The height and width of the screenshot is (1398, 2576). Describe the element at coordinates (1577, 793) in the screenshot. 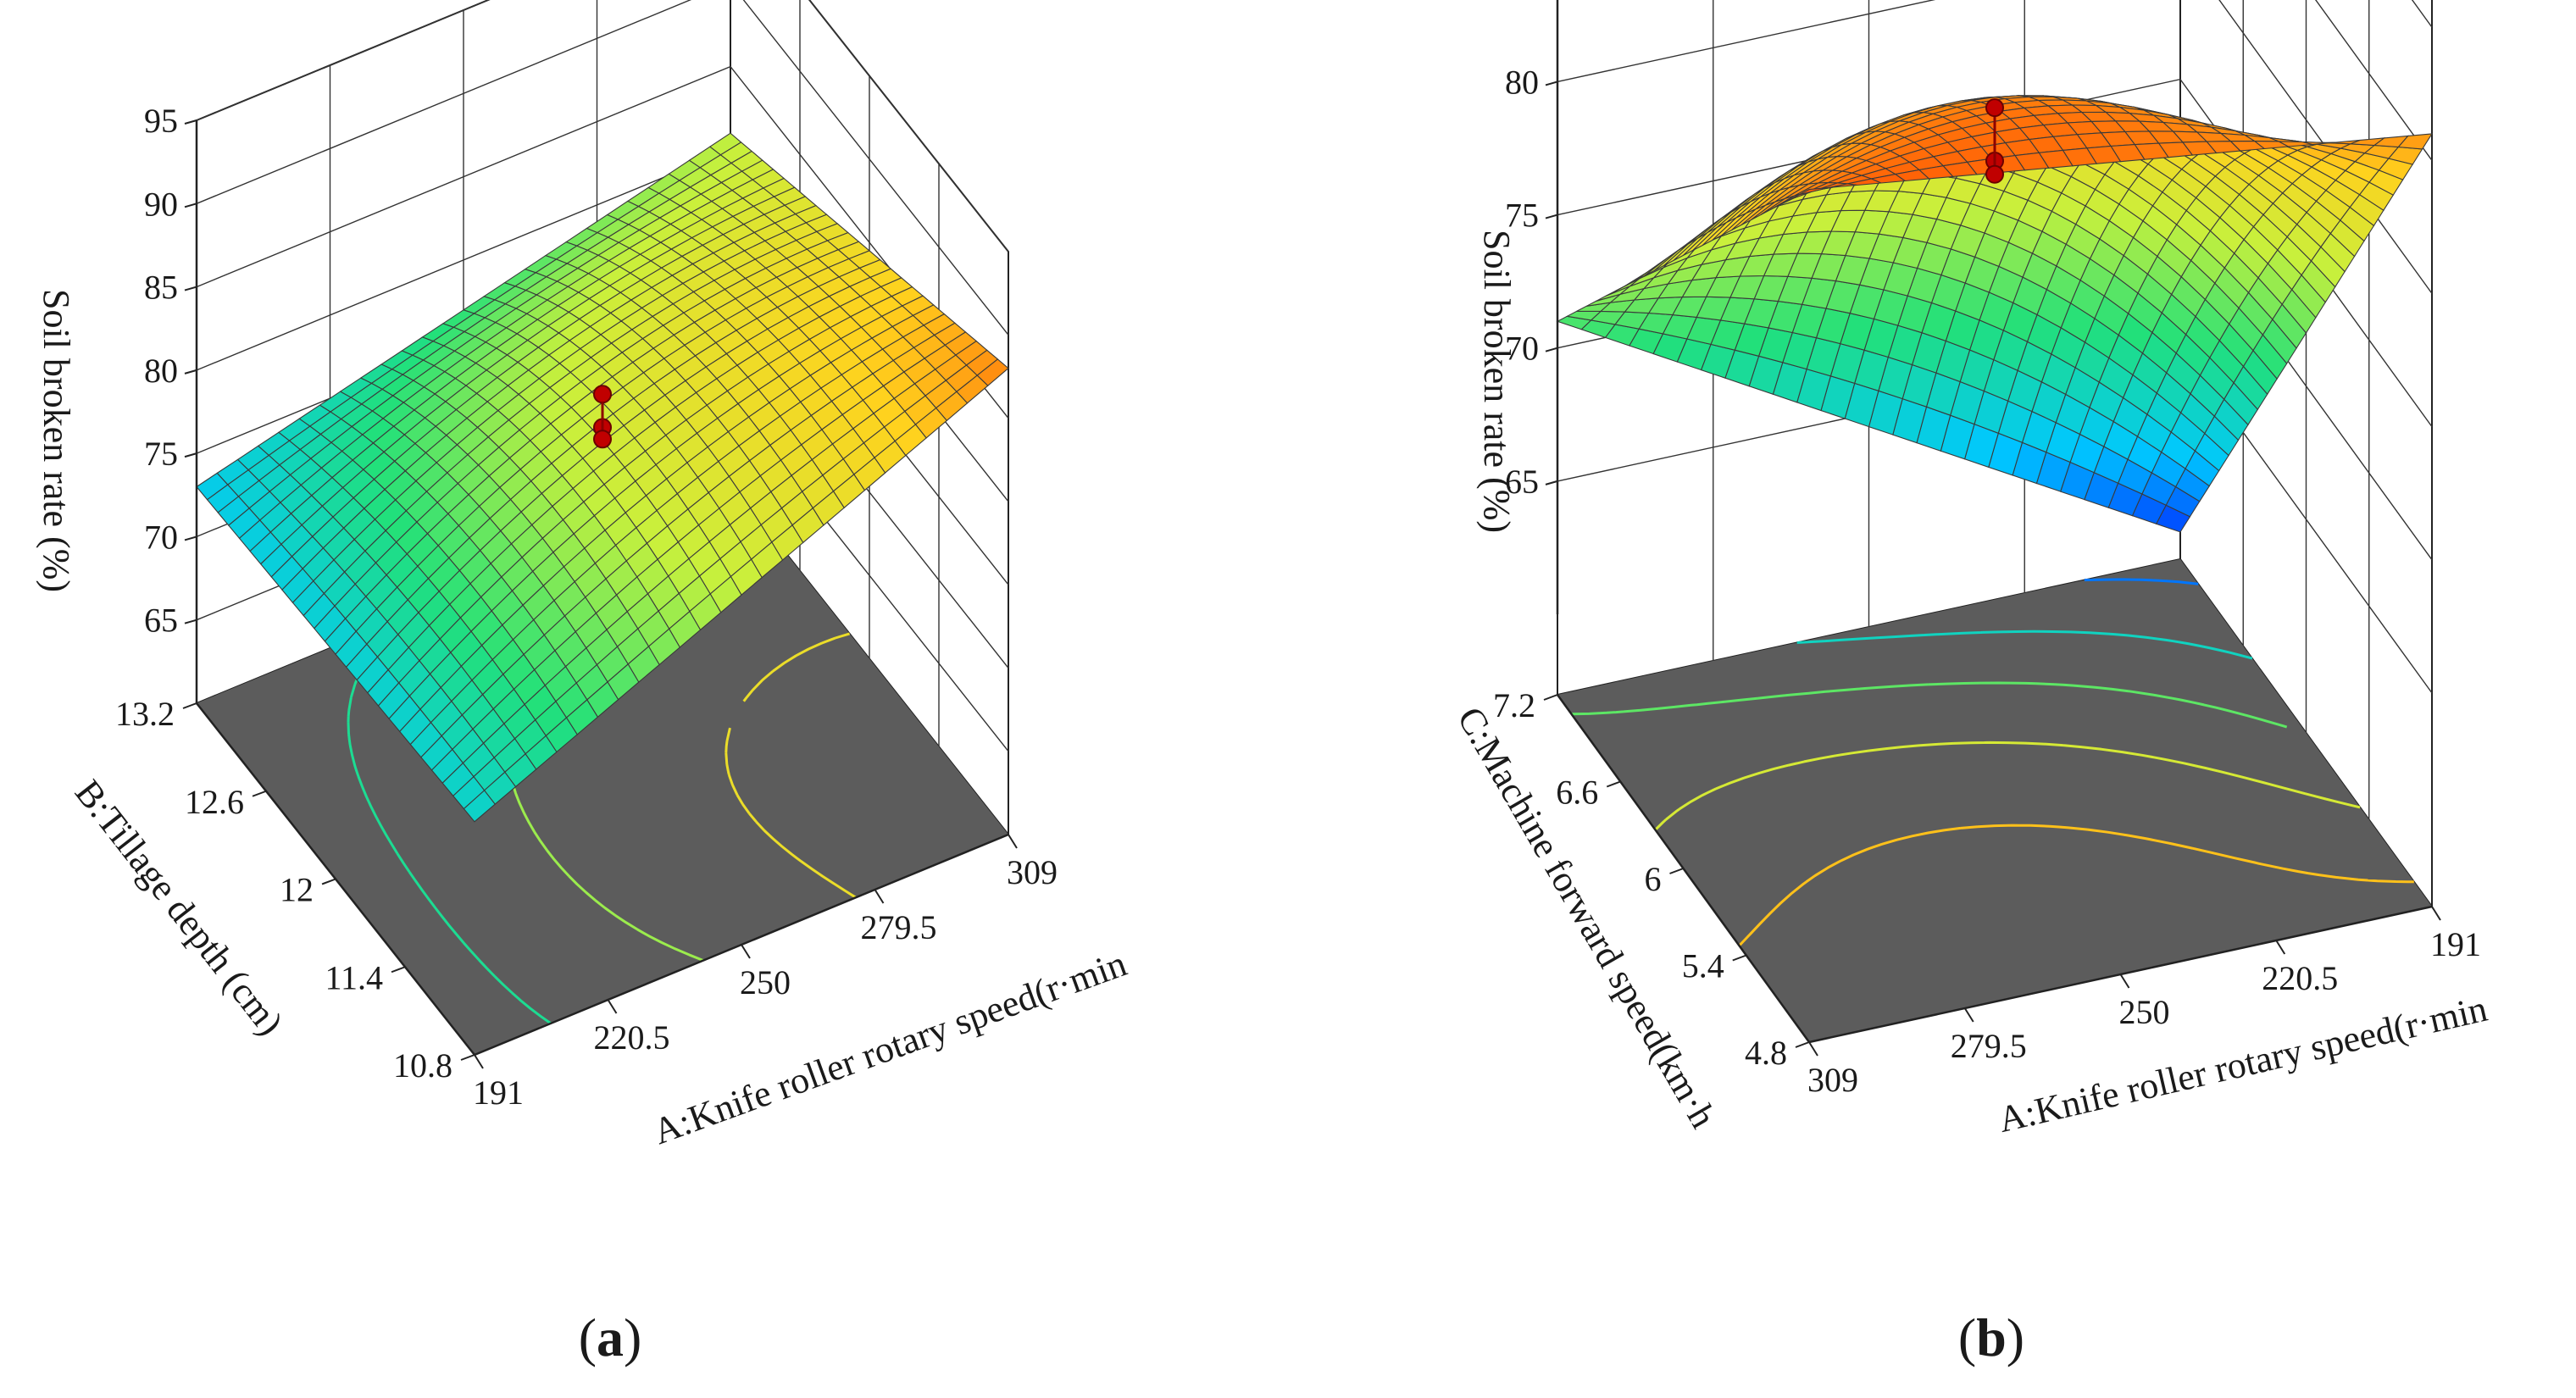

I see `y-tick-label: 6.6` at that location.